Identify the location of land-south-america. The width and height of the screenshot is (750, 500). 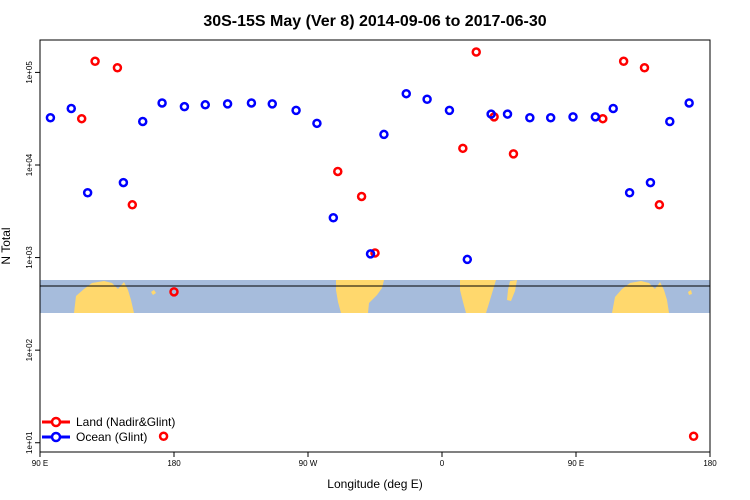
(360, 296).